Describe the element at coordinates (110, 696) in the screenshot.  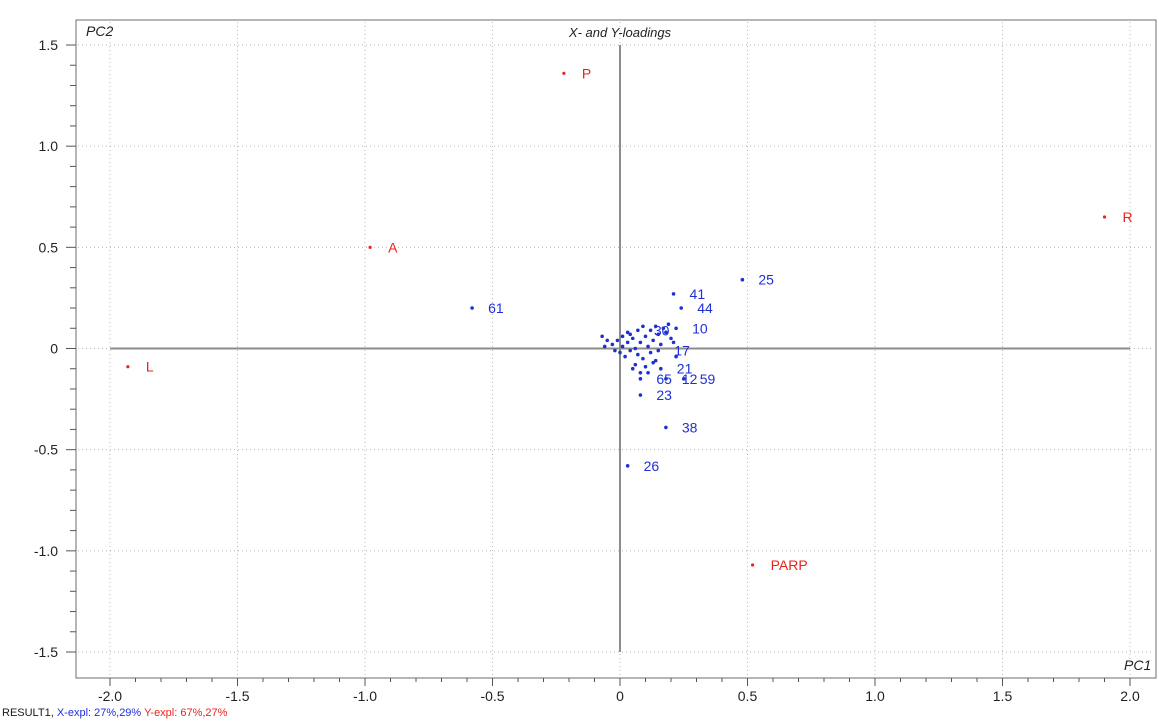
I see `x-tick-label: -2.0` at that location.